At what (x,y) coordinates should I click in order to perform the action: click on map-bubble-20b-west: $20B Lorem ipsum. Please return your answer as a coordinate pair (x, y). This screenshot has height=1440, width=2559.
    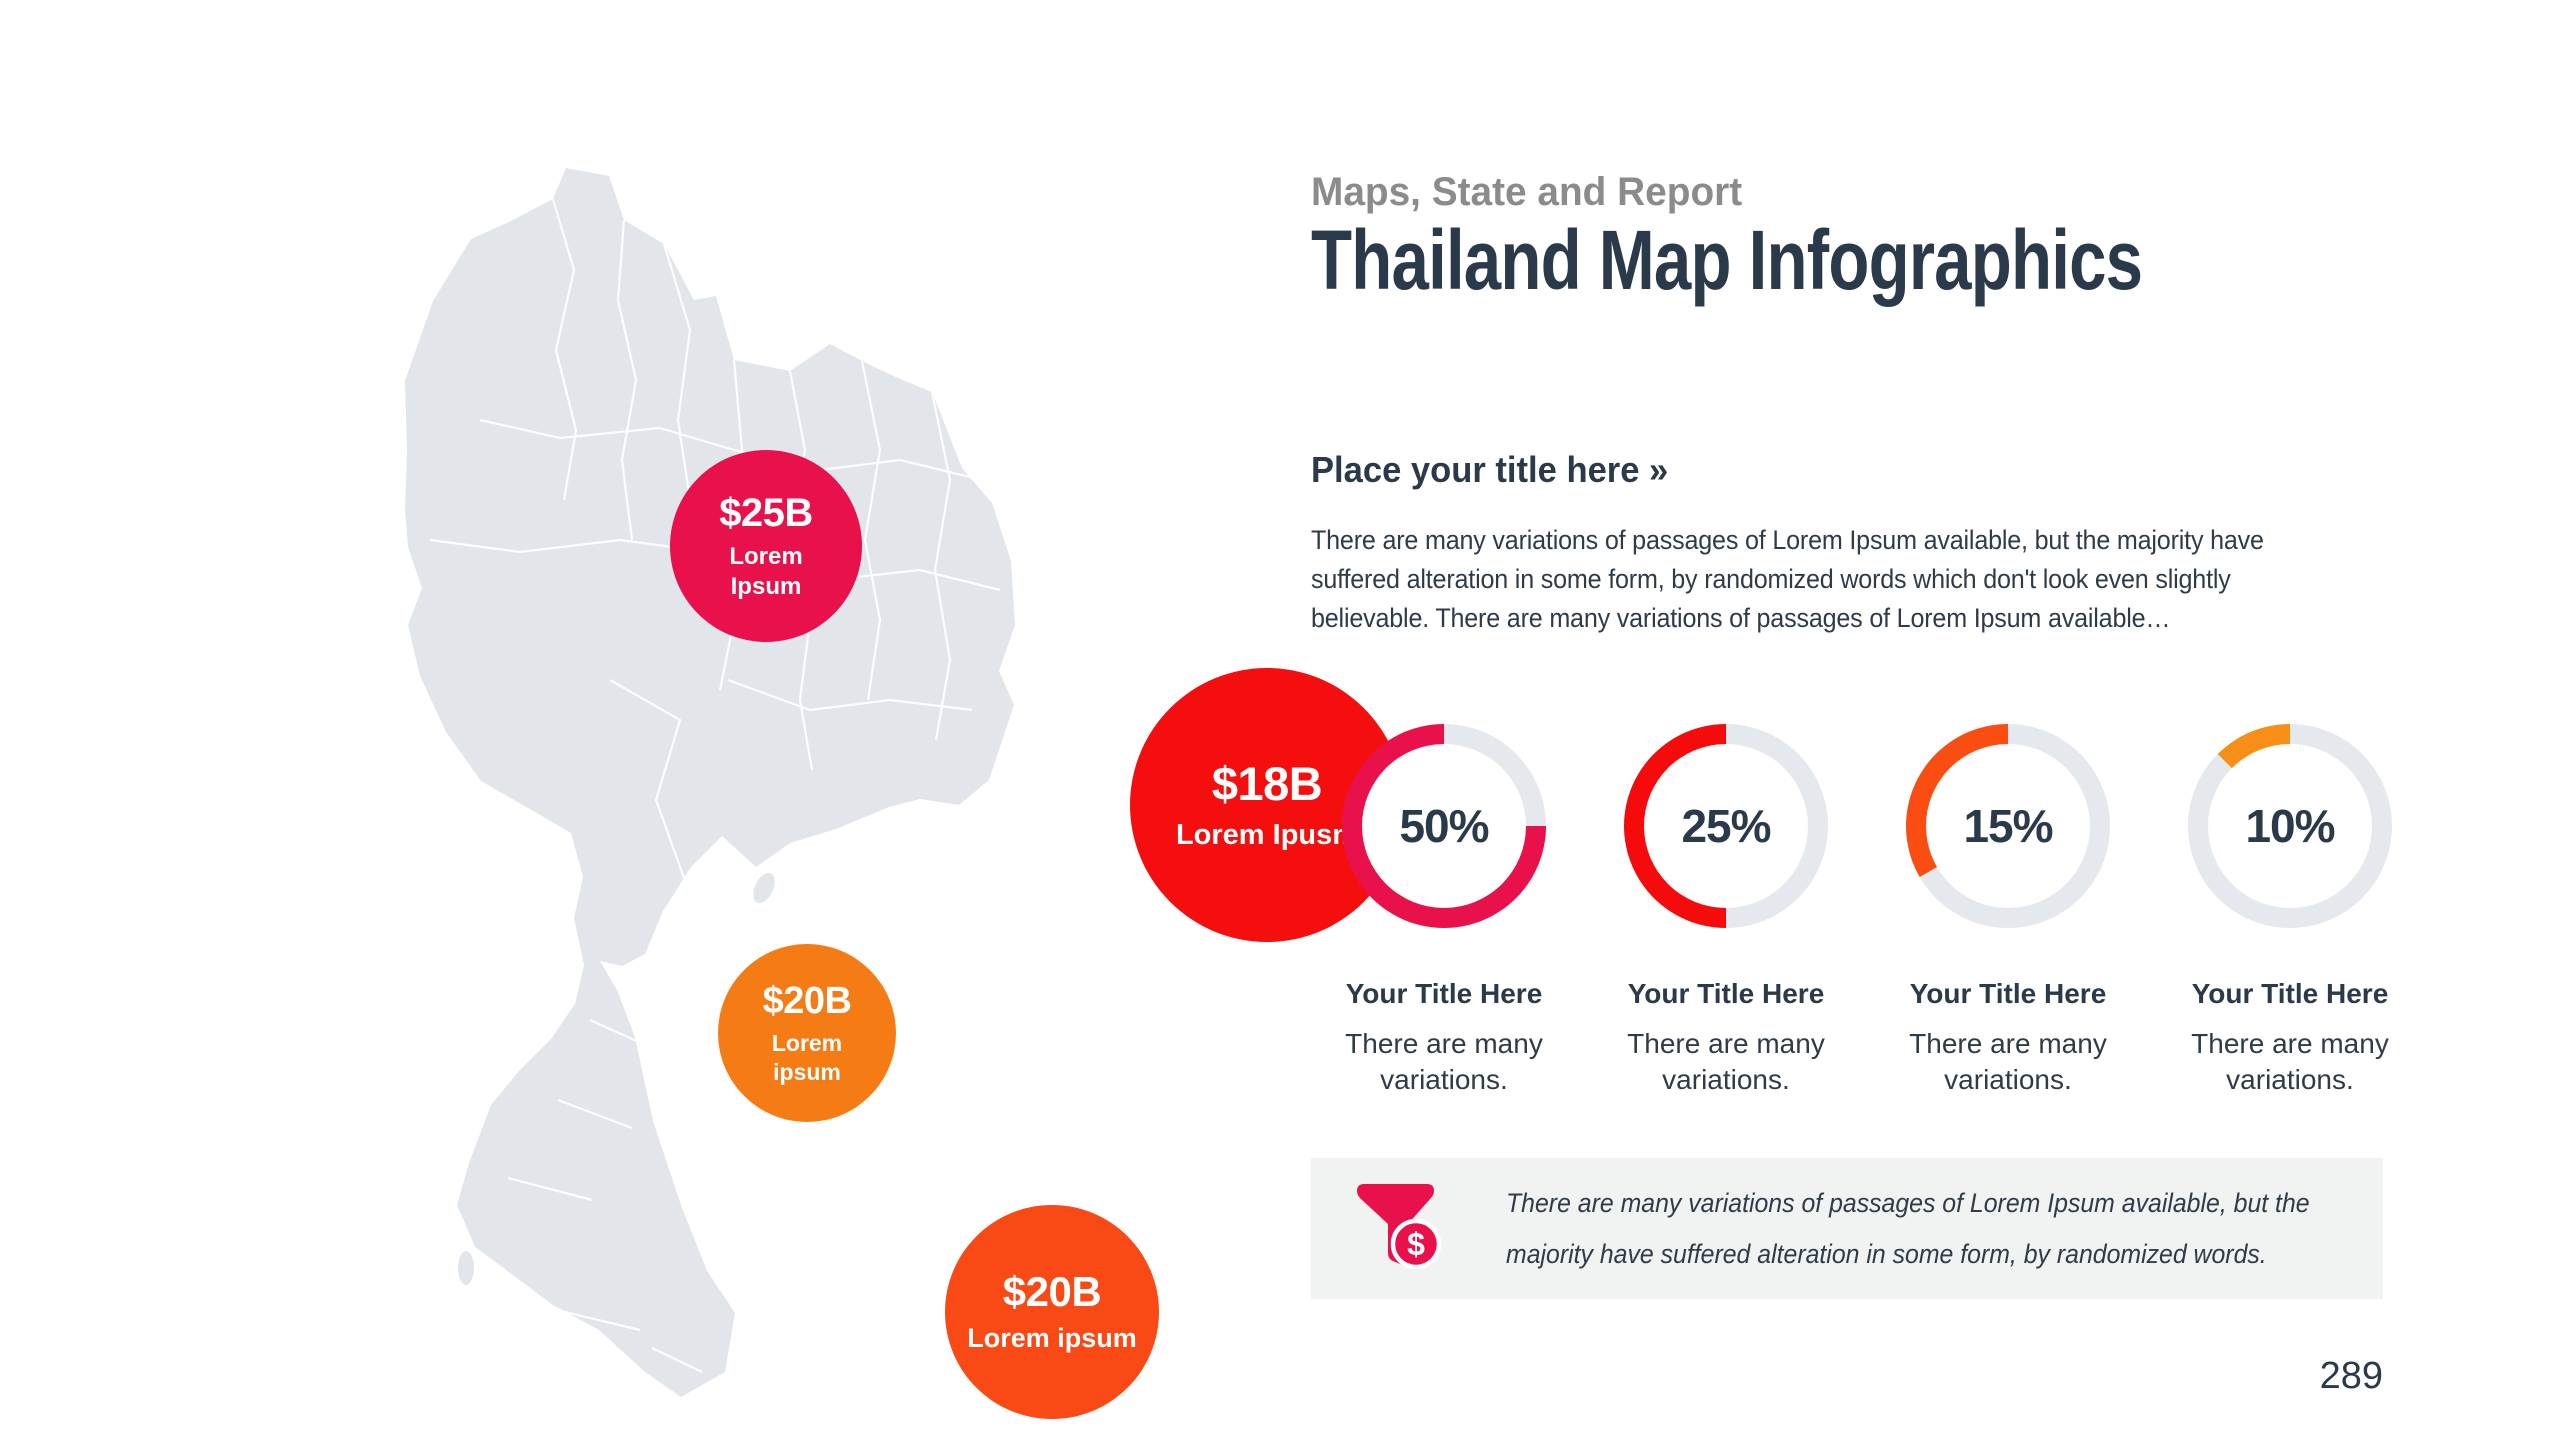
    Looking at the image, I should click on (807, 1033).